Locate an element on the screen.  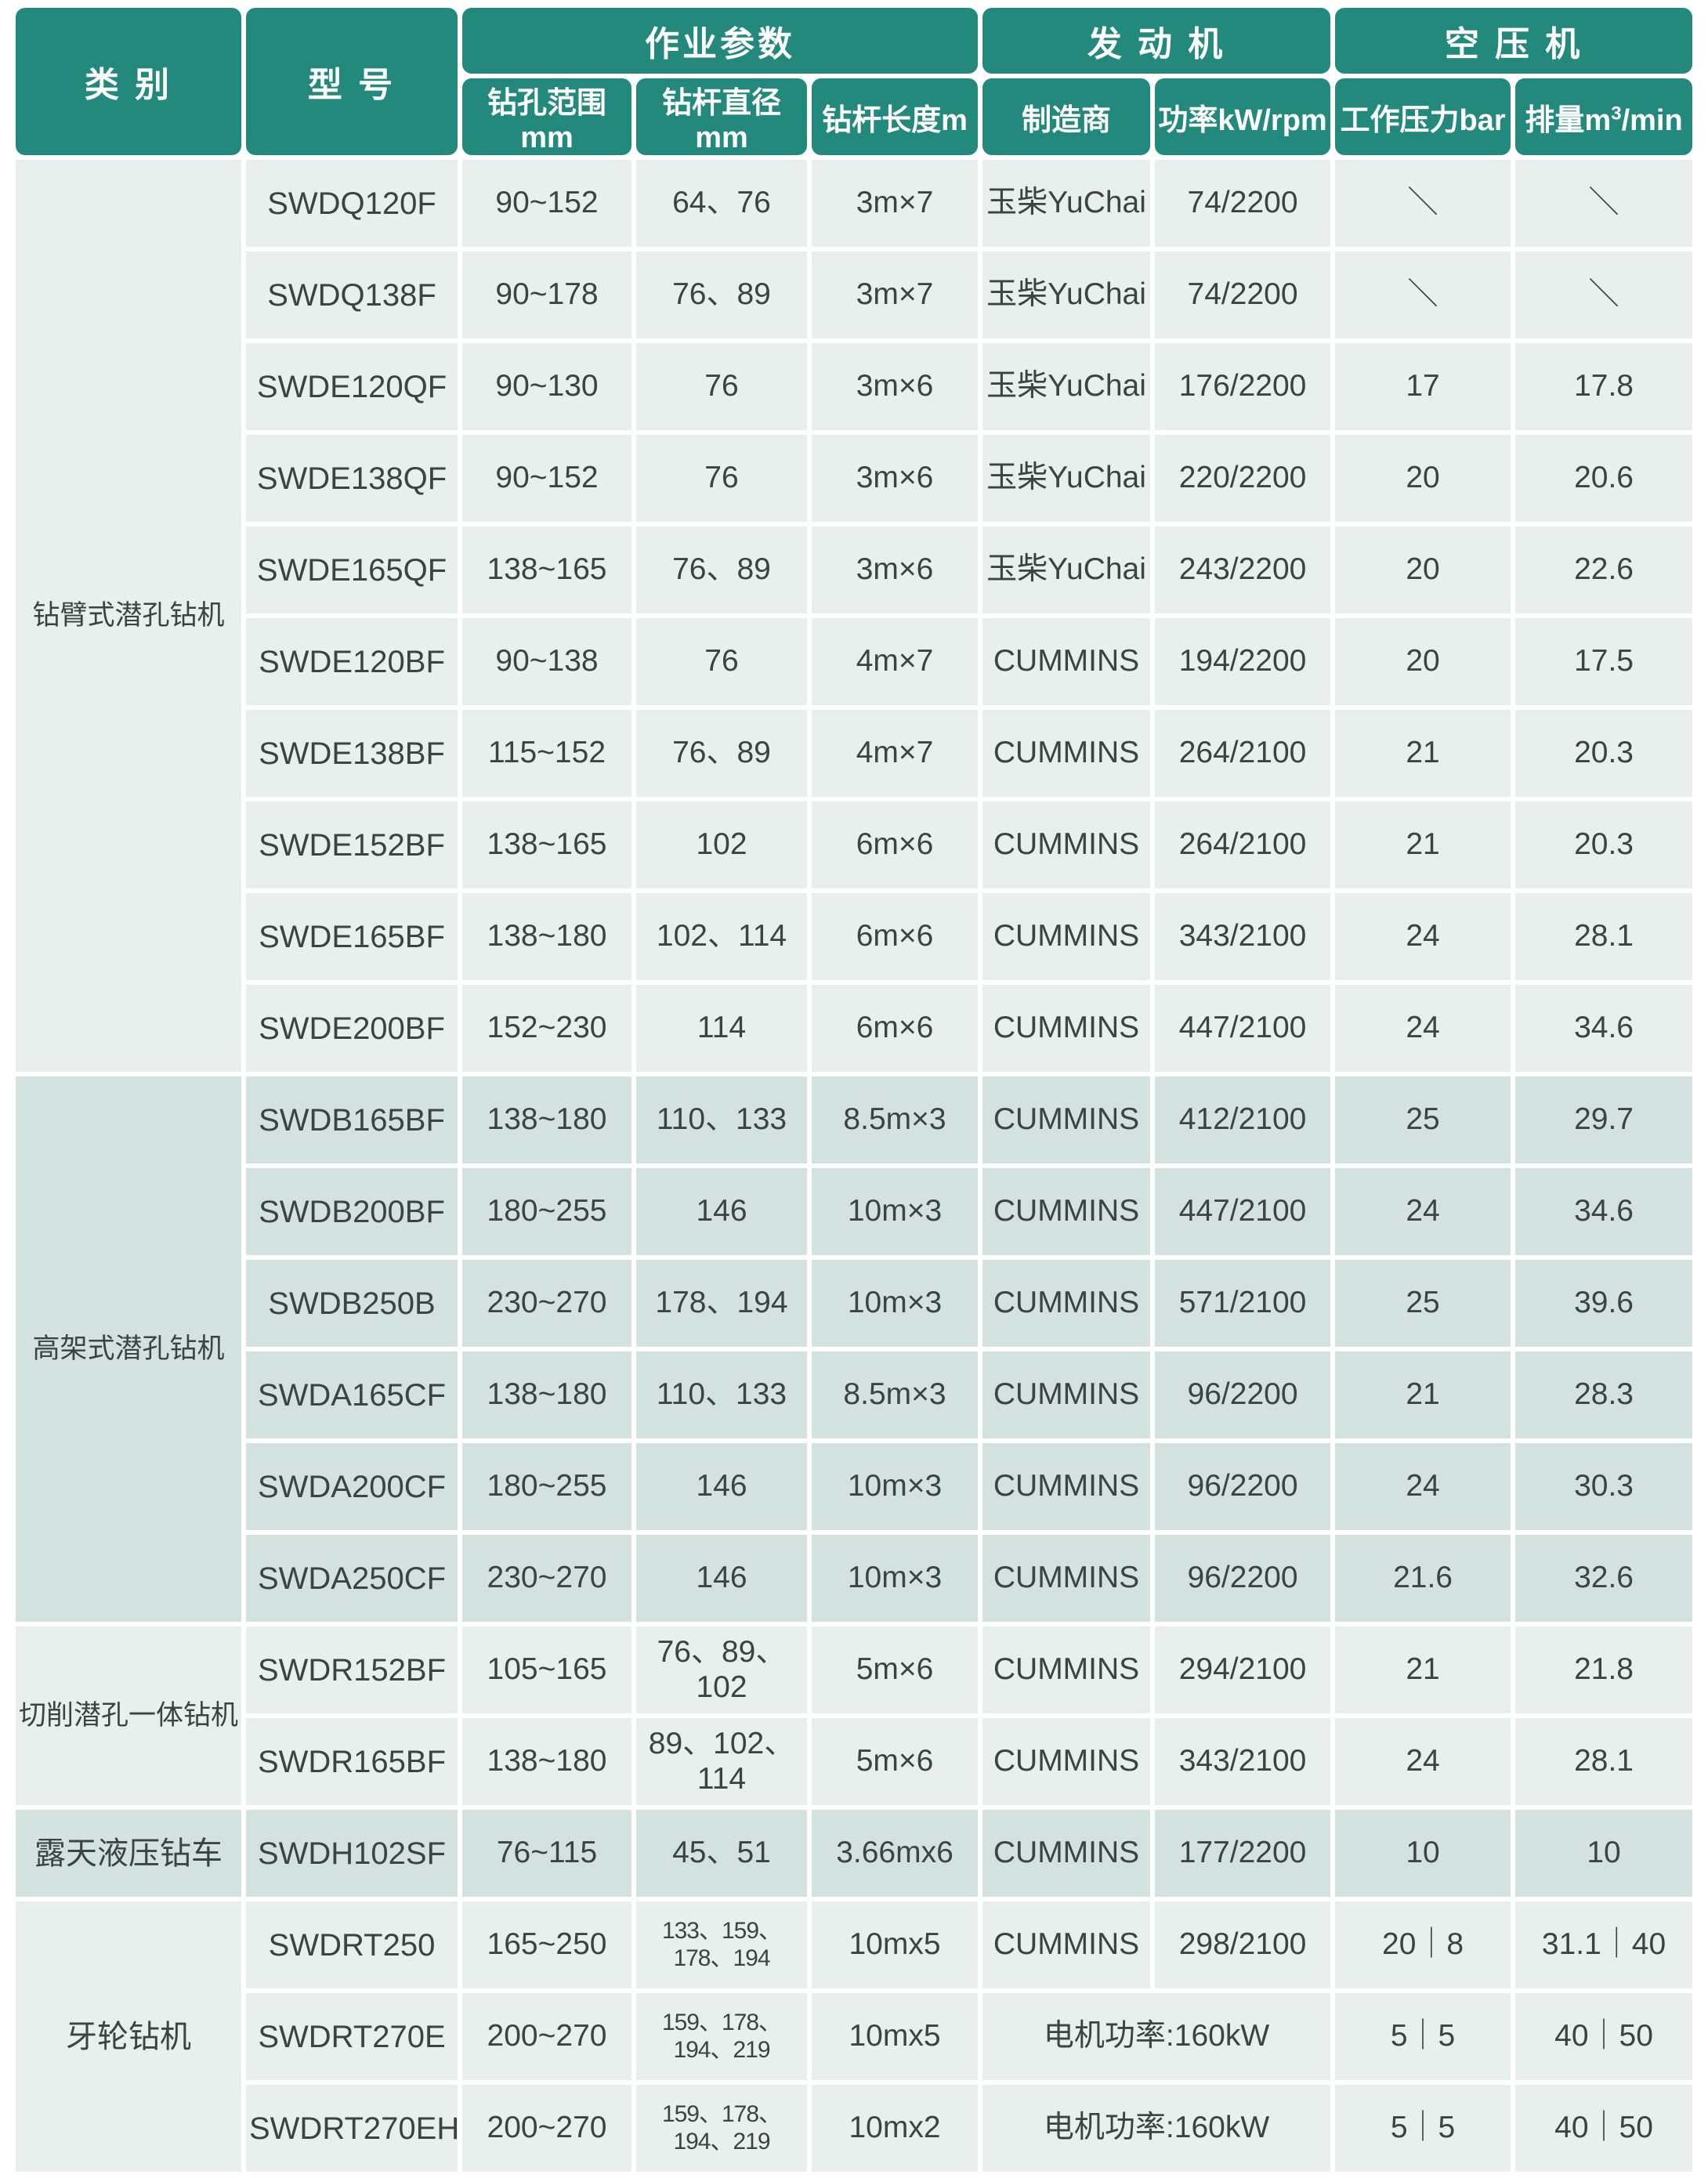
category-cell: 露天液压钻车 is located at coordinates (128, 1853).